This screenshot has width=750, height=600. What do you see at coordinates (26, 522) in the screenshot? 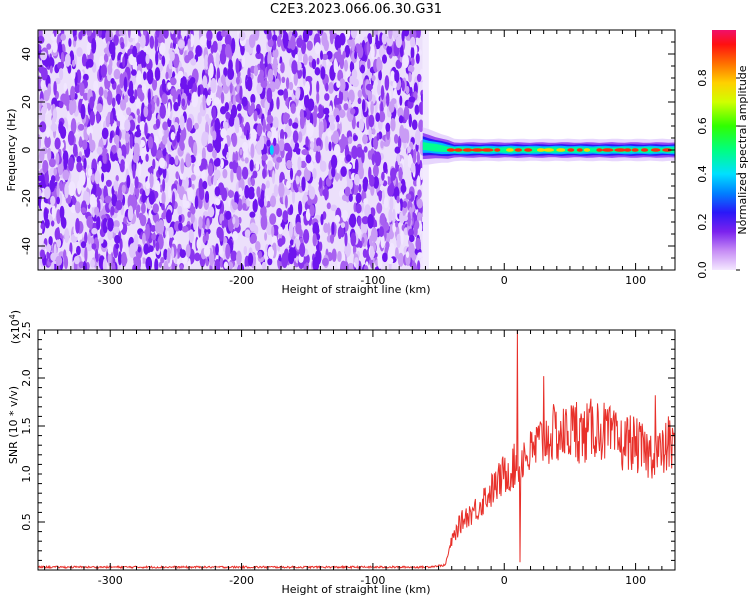
I see `y-tick-label: 0.5` at bounding box center [26, 522].